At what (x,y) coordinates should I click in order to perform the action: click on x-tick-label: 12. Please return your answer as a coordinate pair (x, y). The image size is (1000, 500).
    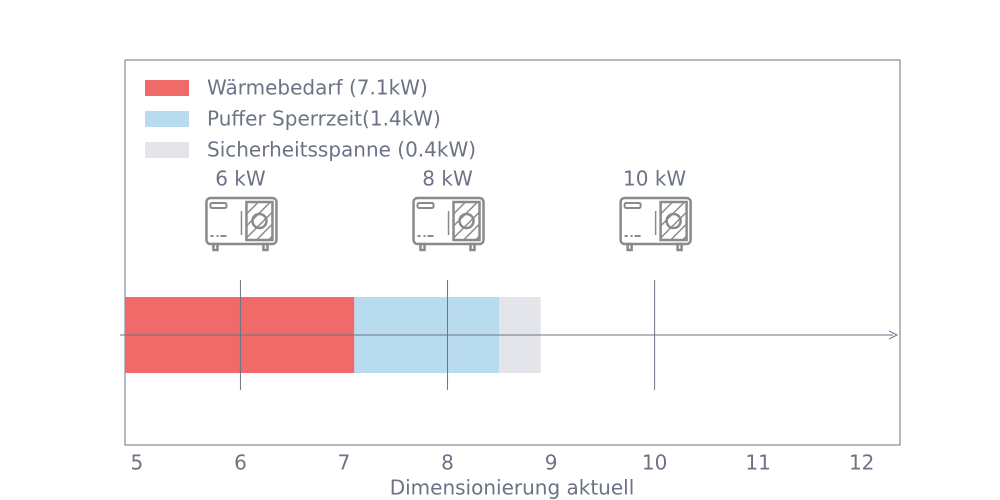
    Looking at the image, I should click on (861, 463).